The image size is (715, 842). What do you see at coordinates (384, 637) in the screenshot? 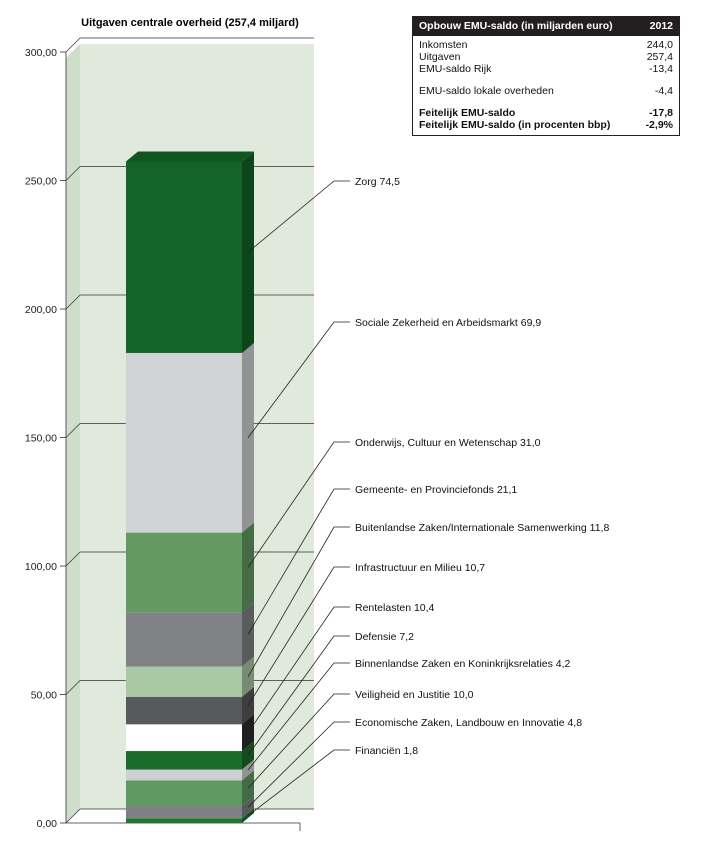
I see `segment-label: Defensie 7,2` at bounding box center [384, 637].